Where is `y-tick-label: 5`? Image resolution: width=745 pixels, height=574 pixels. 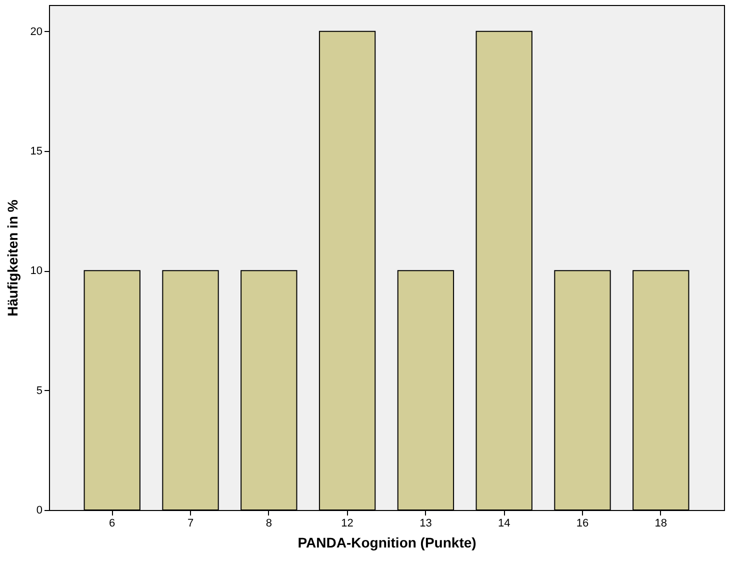
y-tick-label: 5 is located at coordinates (39, 390).